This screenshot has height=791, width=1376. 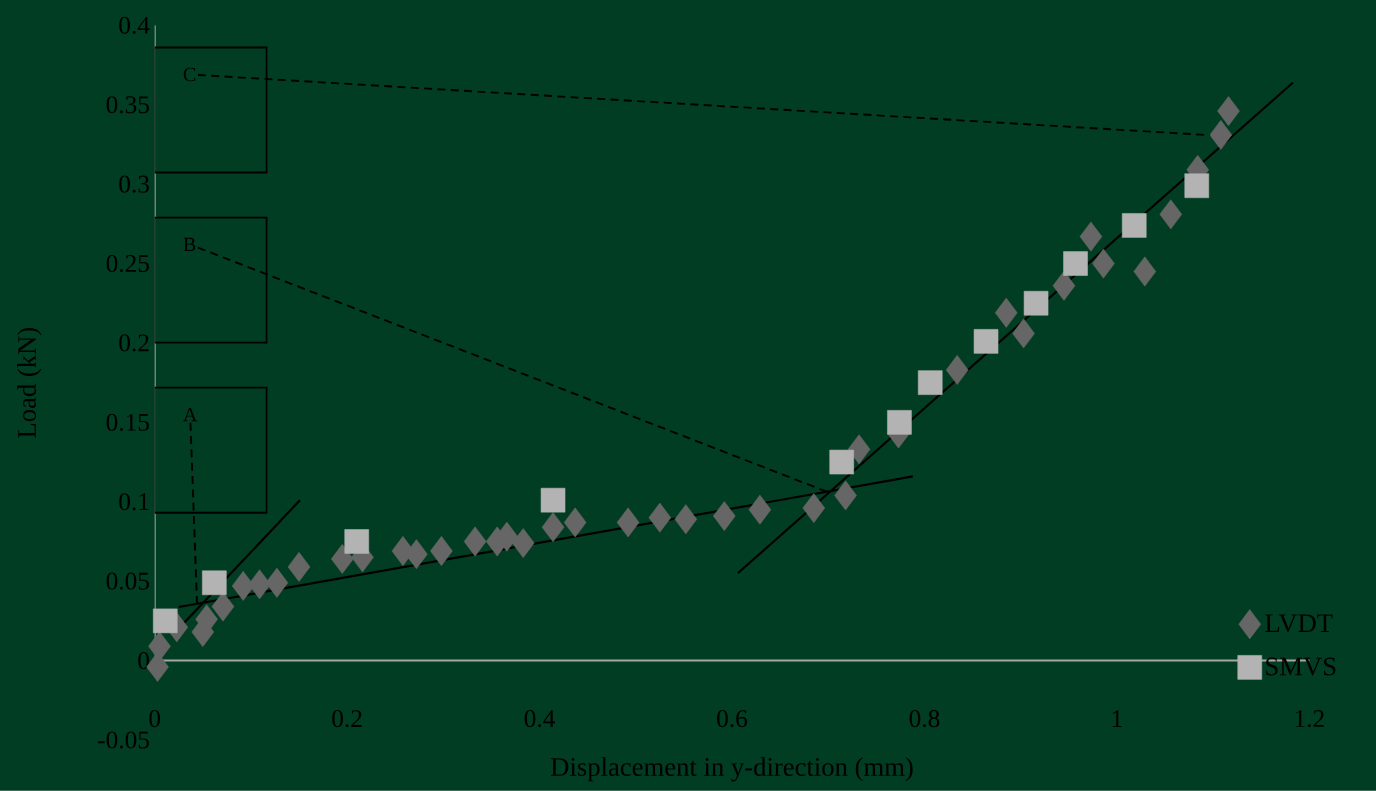 I want to click on x-tick-label: 1.2, so click(x=1309, y=719).